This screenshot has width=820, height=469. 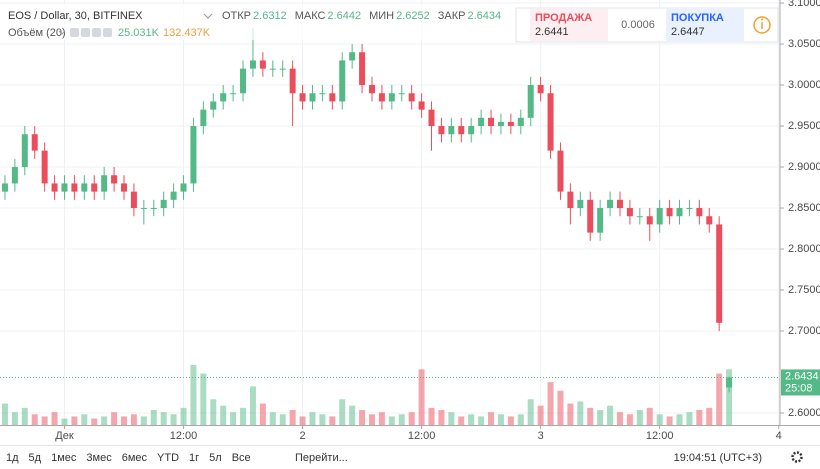 What do you see at coordinates (804, 331) in the screenshot?
I see `y-tick-label: 2.7000` at bounding box center [804, 331].